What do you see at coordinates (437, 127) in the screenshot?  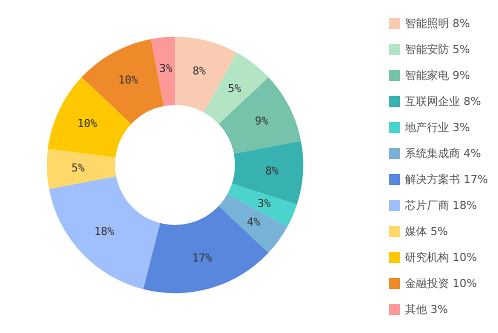 I see `legend-label: 地产行业 3%` at bounding box center [437, 127].